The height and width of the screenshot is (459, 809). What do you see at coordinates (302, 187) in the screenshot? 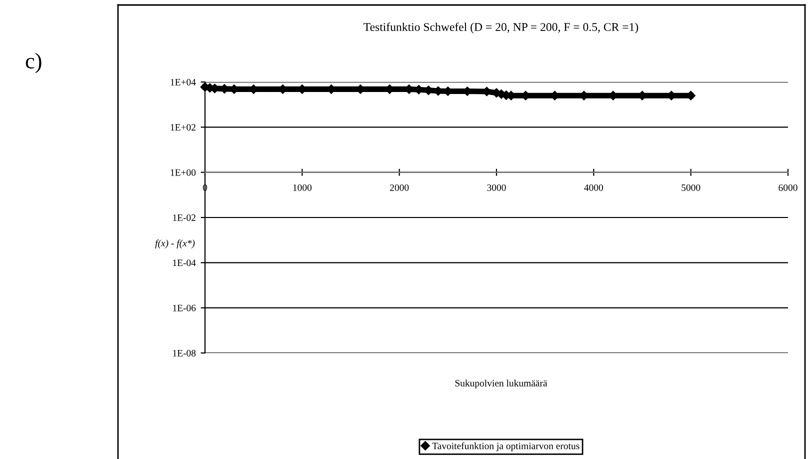
I see `x-tick-label: 1000` at bounding box center [302, 187].